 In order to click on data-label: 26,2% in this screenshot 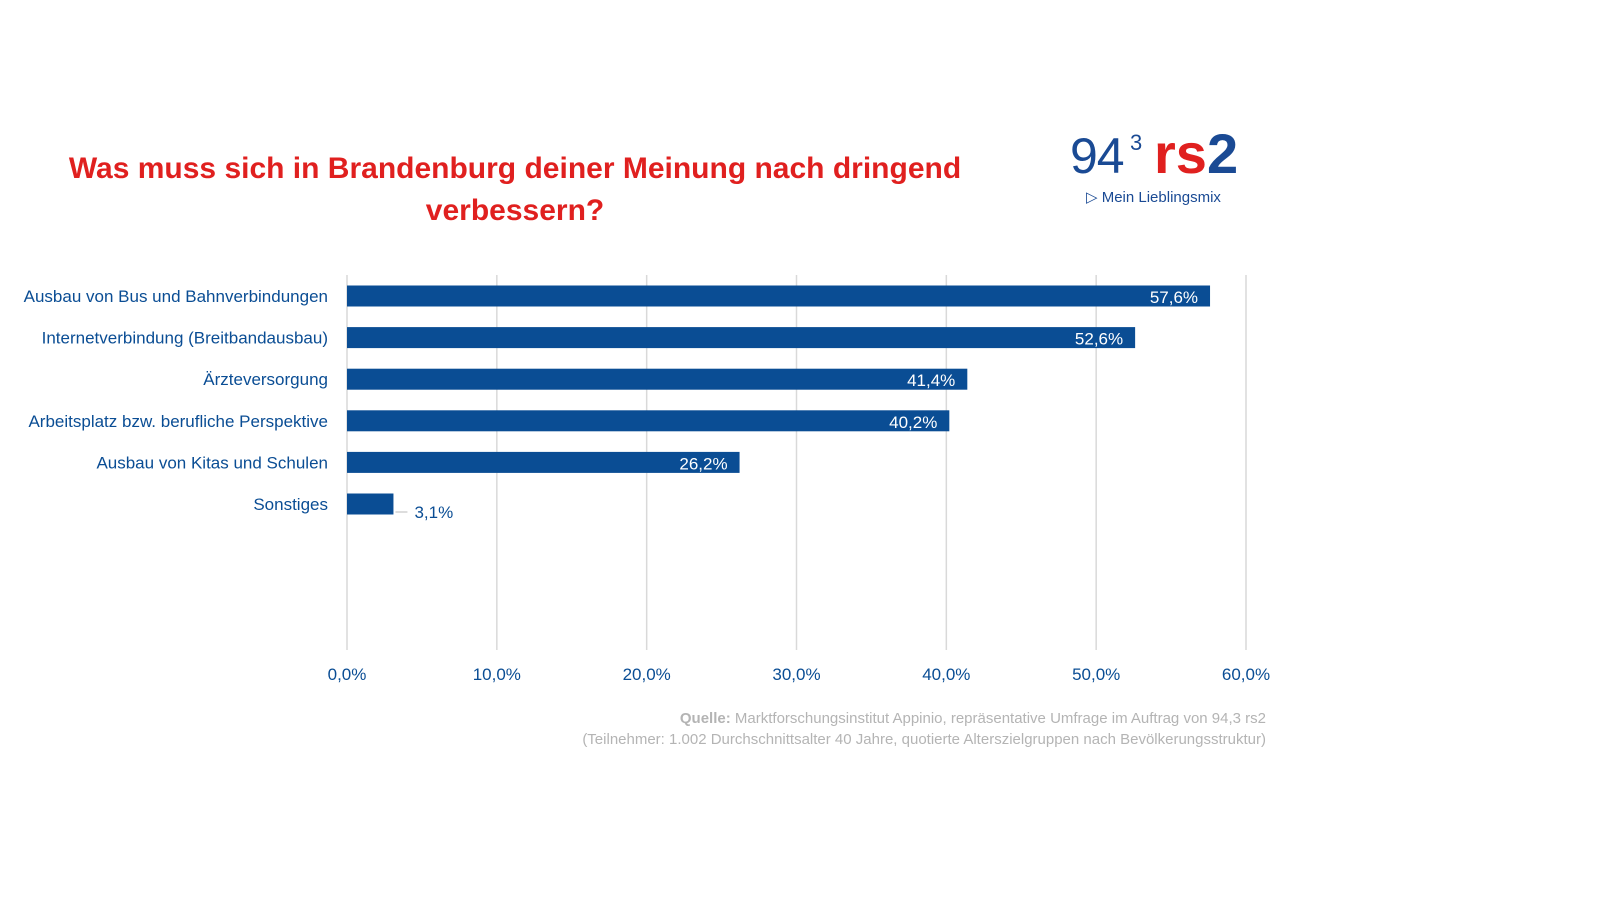, I will do `click(703, 463)`.